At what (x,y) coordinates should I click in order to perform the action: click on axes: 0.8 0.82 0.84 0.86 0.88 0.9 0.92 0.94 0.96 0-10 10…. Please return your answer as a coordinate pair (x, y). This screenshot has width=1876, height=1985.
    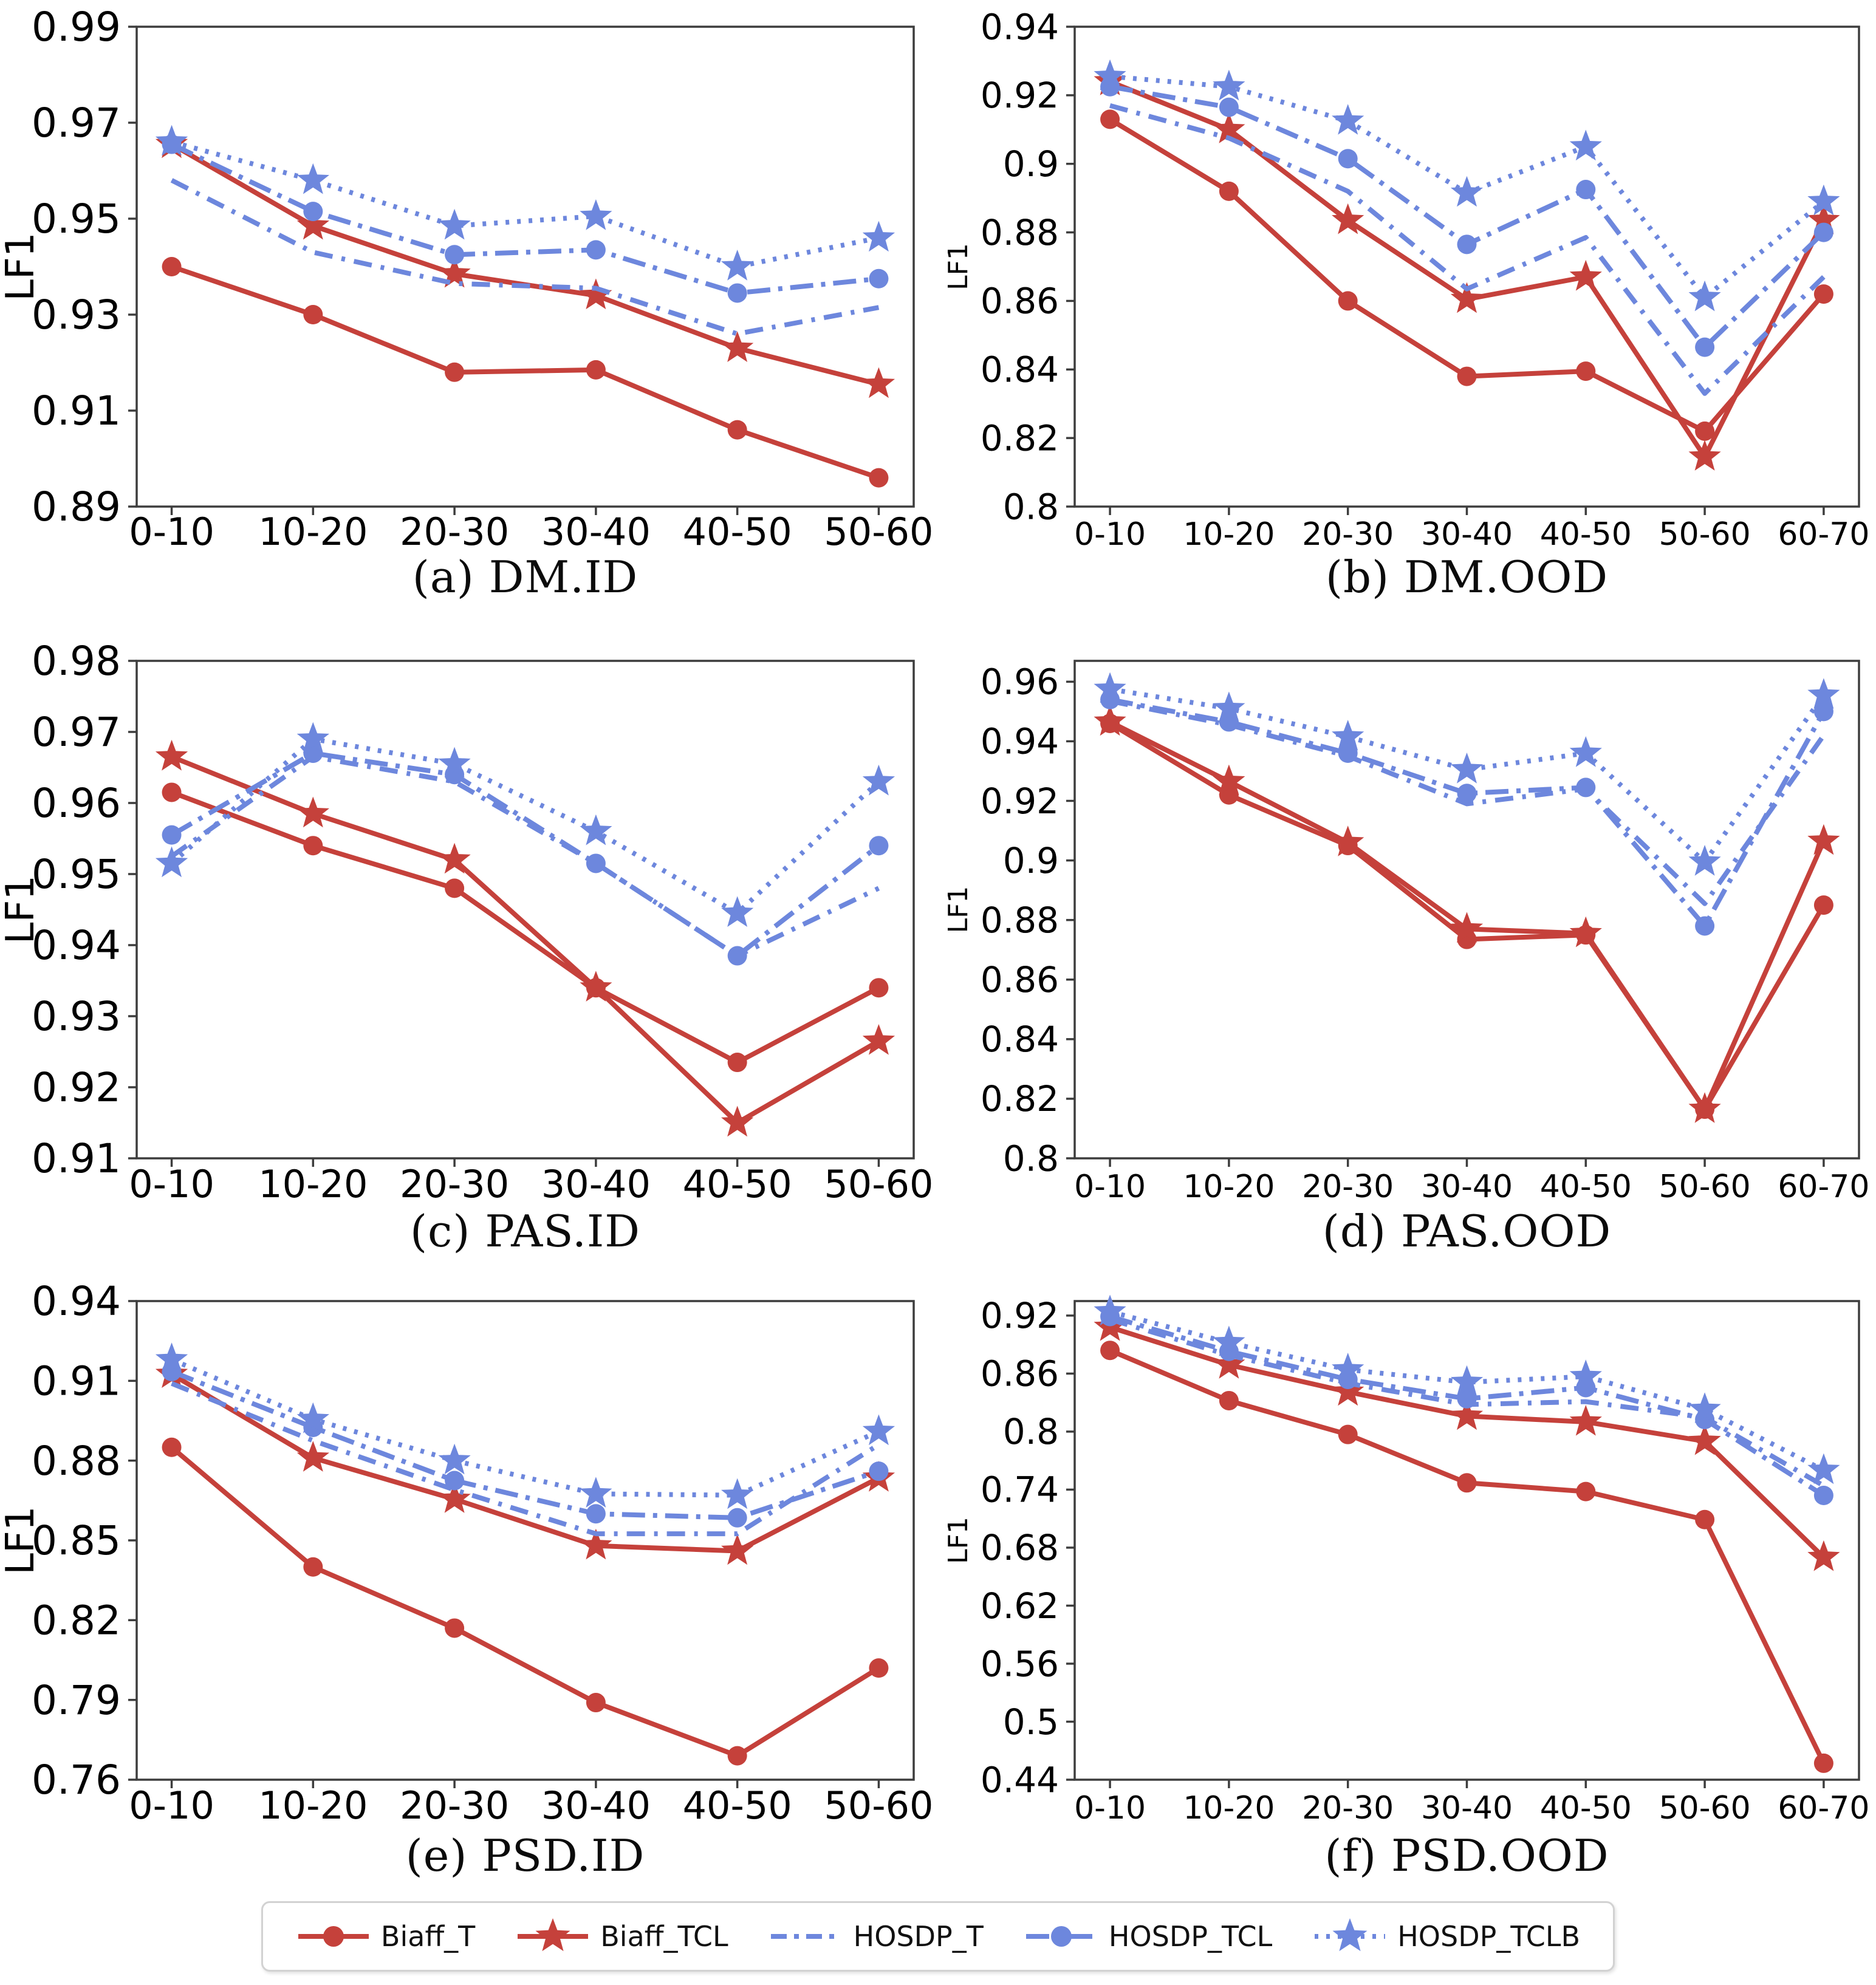
    Looking at the image, I should click on (1425, 932).